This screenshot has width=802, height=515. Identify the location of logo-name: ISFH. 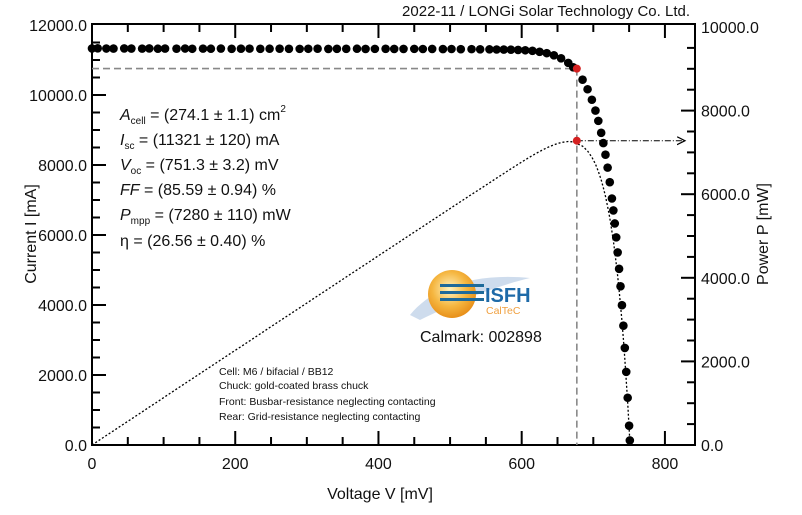
(508, 296).